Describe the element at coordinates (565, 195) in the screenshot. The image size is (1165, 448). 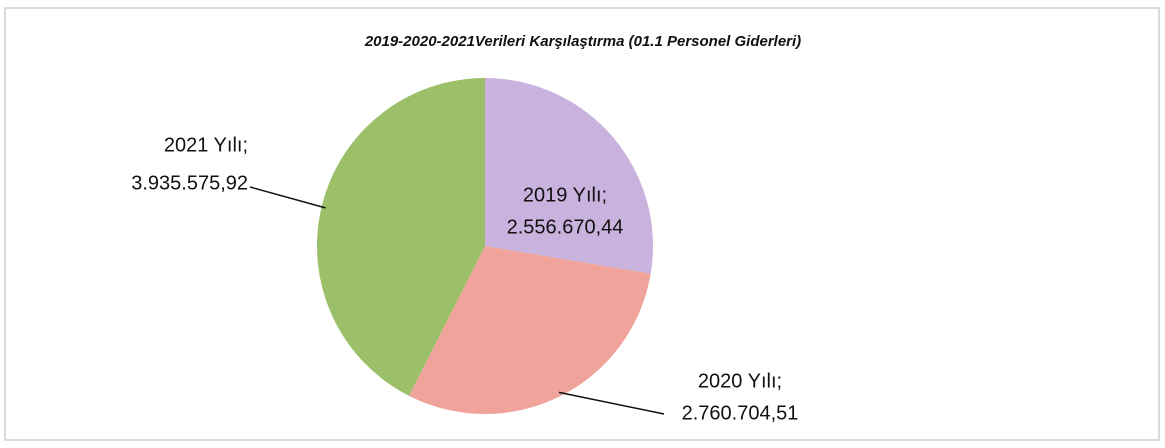
I see `data-label-name: 2019 Yılı;` at that location.